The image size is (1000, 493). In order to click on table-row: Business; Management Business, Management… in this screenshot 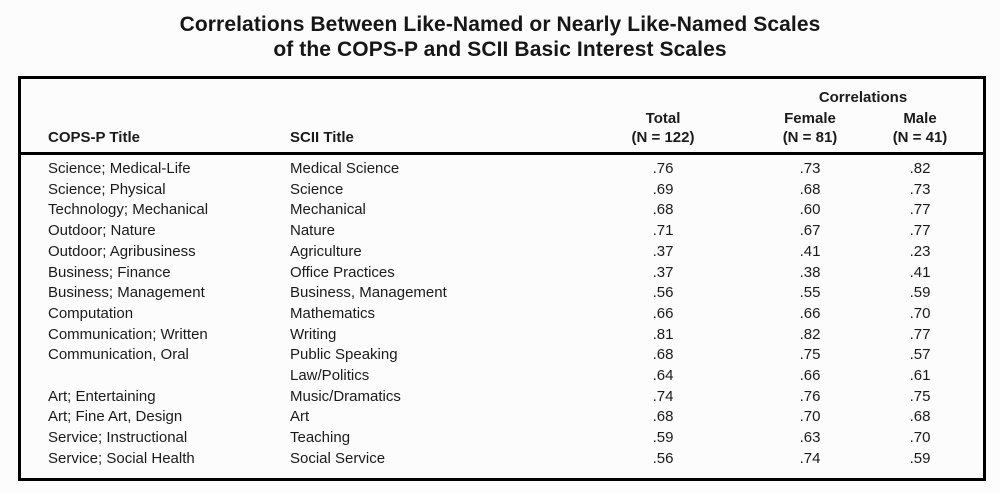, I will do `click(502, 293)`.